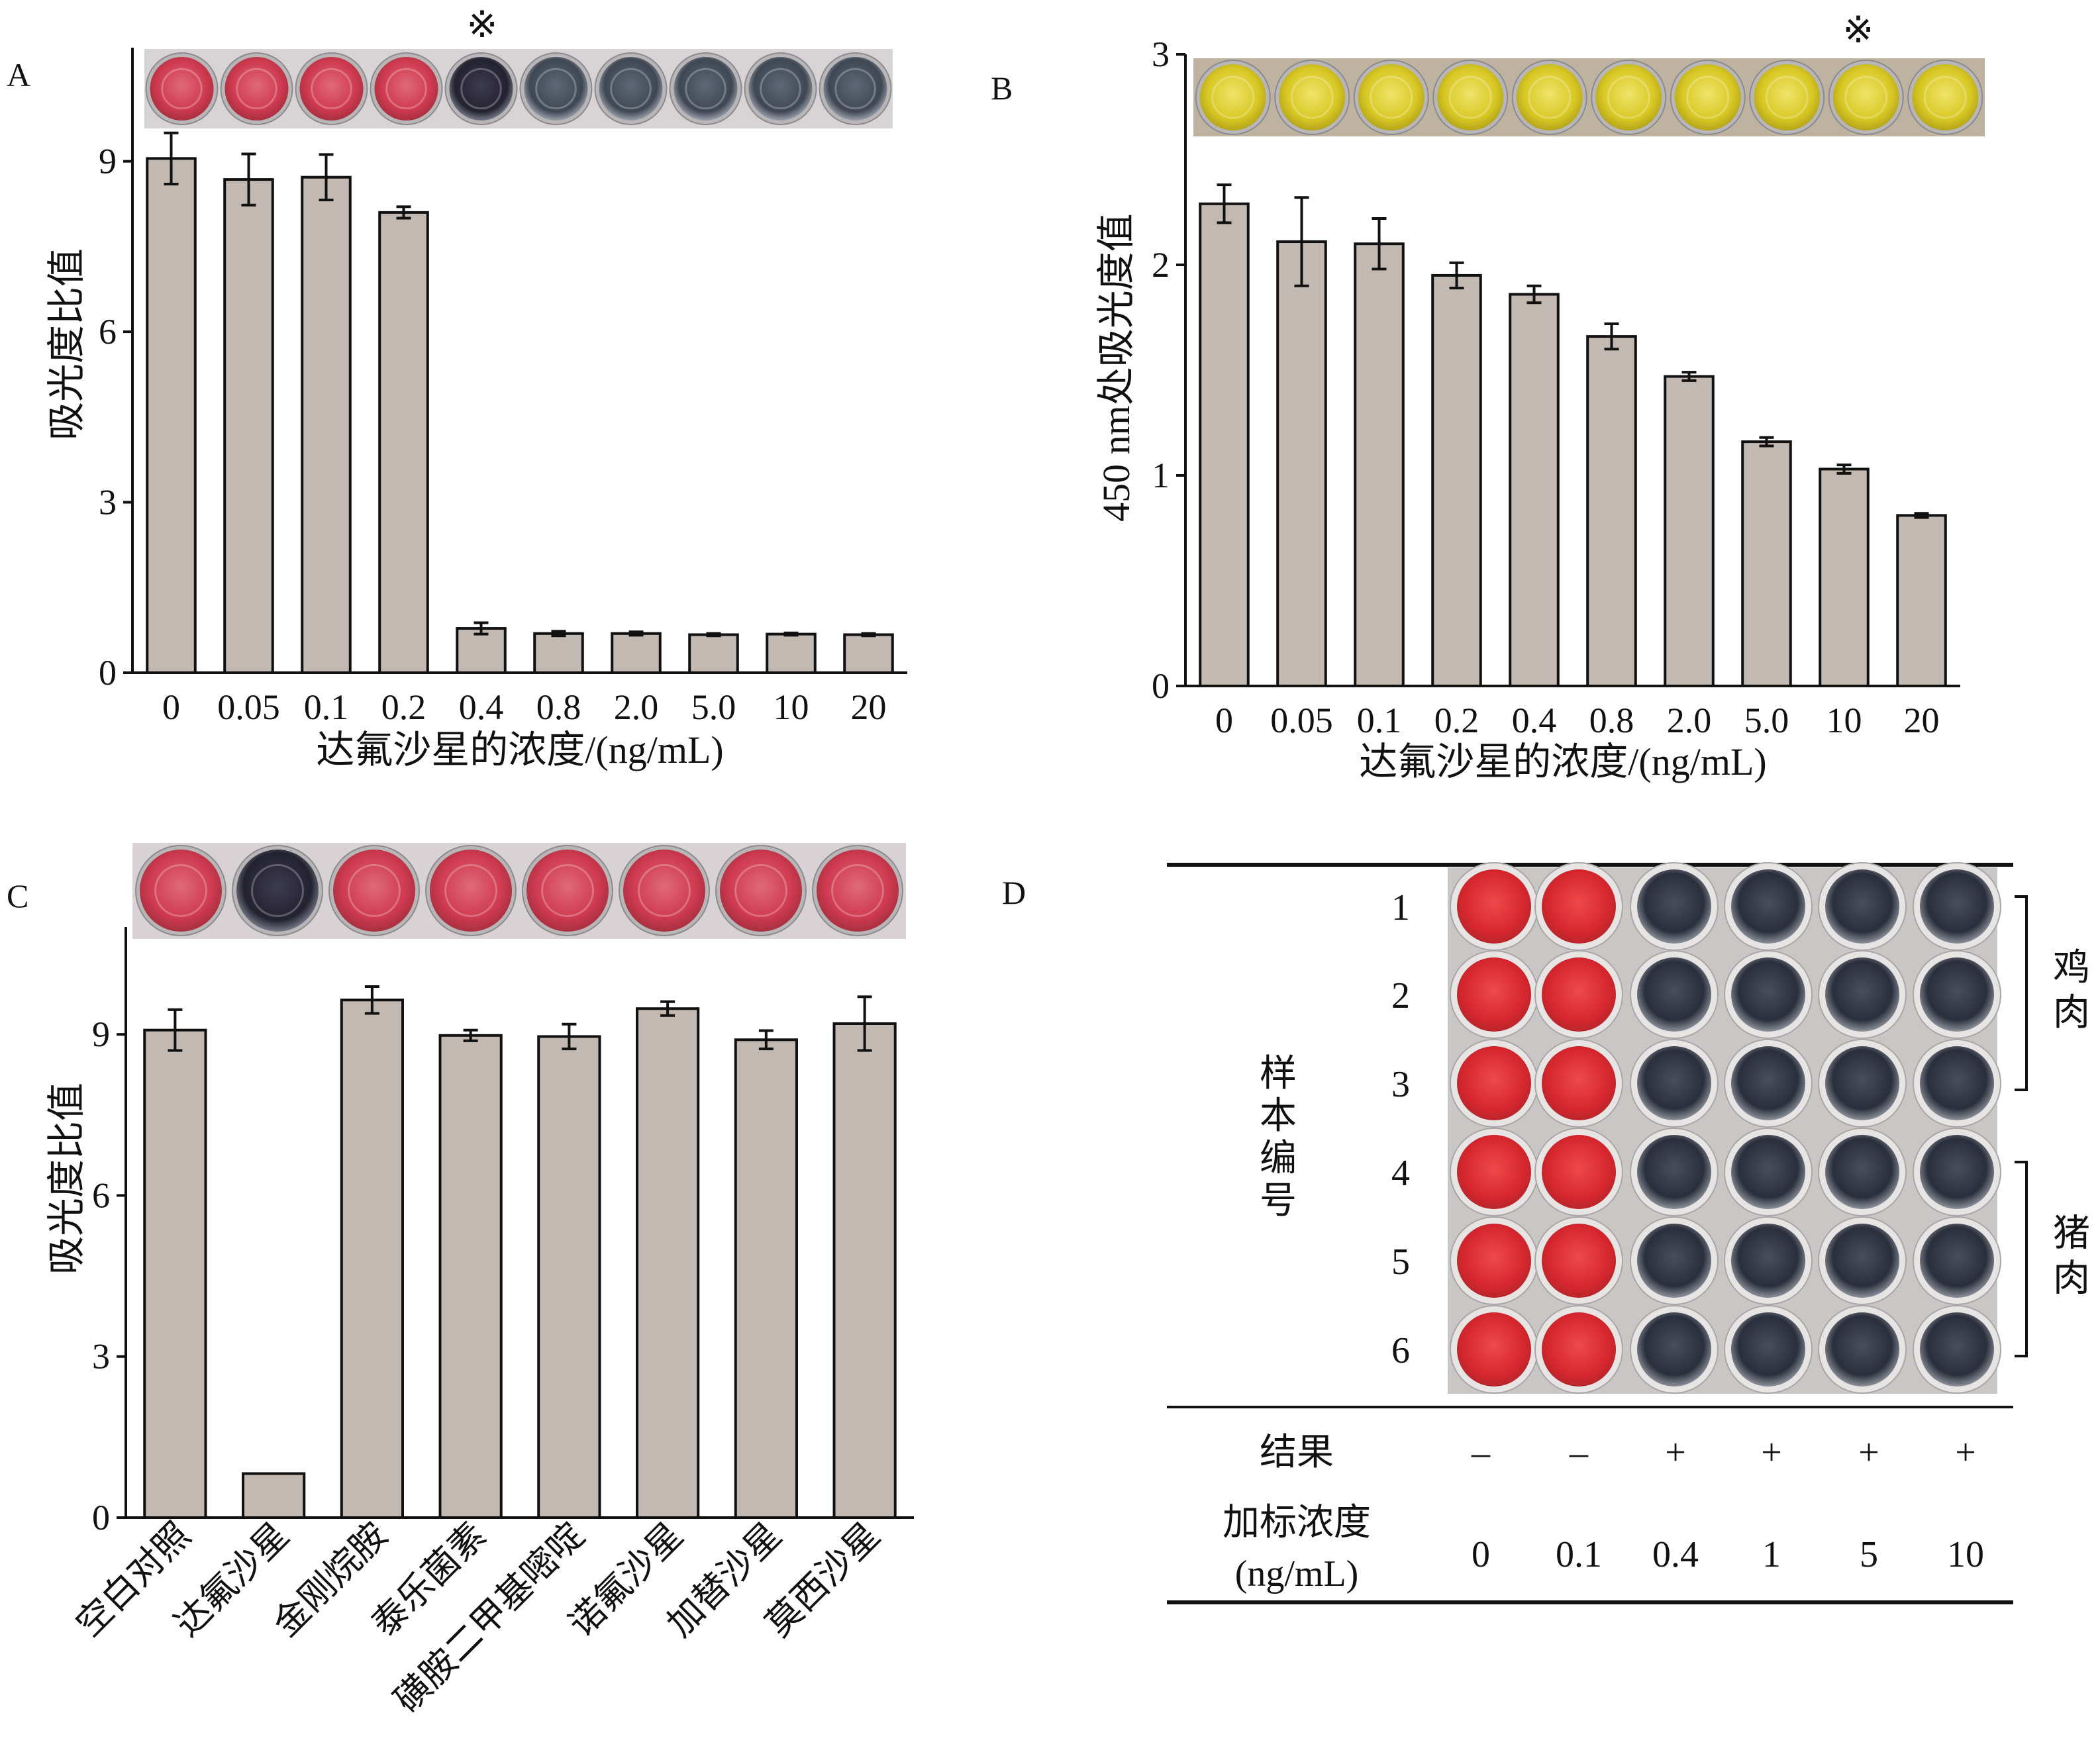 The height and width of the screenshot is (1754, 2100). I want to click on x-tick-label: 10, so click(791, 707).